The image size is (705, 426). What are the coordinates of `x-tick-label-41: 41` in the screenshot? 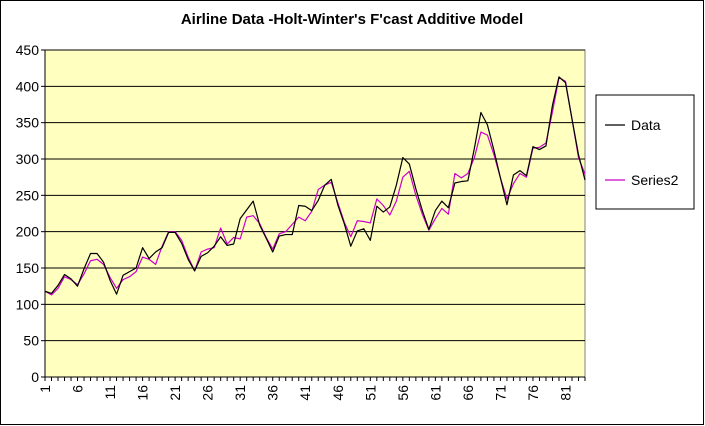 It's located at (305, 393).